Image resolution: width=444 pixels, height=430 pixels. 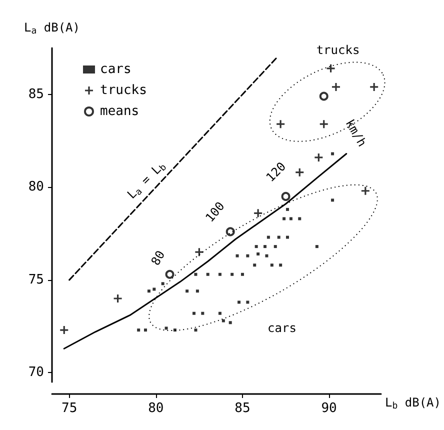 What do you see at coordinates (69, 408) in the screenshot?
I see `x-tick-label: 75` at bounding box center [69, 408].